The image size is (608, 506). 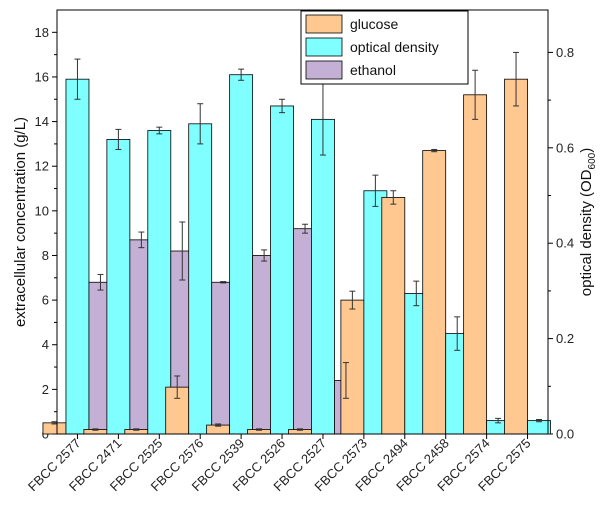 What do you see at coordinates (45, 389) in the screenshot?
I see `y-tick-label: 2` at bounding box center [45, 389].